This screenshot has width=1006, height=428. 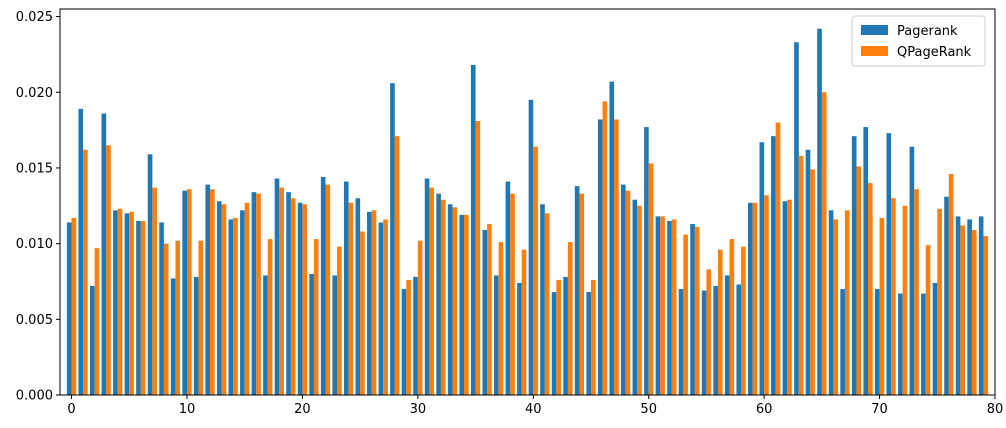 What do you see at coordinates (874, 51) in the screenshot?
I see `qpagerank-legend-swatch` at bounding box center [874, 51].